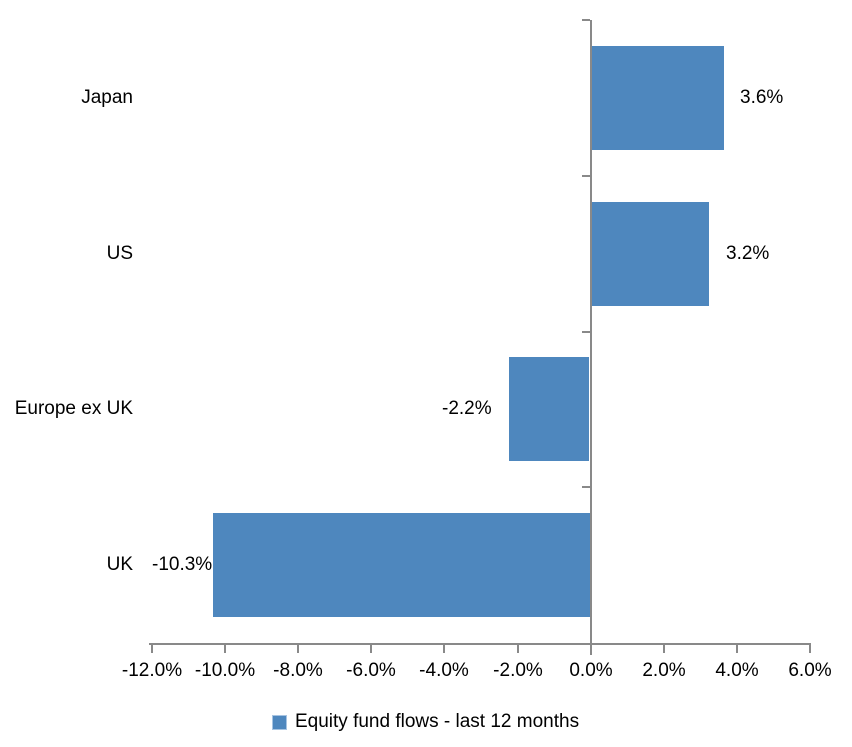 The height and width of the screenshot is (747, 852). Describe the element at coordinates (480, 644) in the screenshot. I see `x-axis-line` at that location.